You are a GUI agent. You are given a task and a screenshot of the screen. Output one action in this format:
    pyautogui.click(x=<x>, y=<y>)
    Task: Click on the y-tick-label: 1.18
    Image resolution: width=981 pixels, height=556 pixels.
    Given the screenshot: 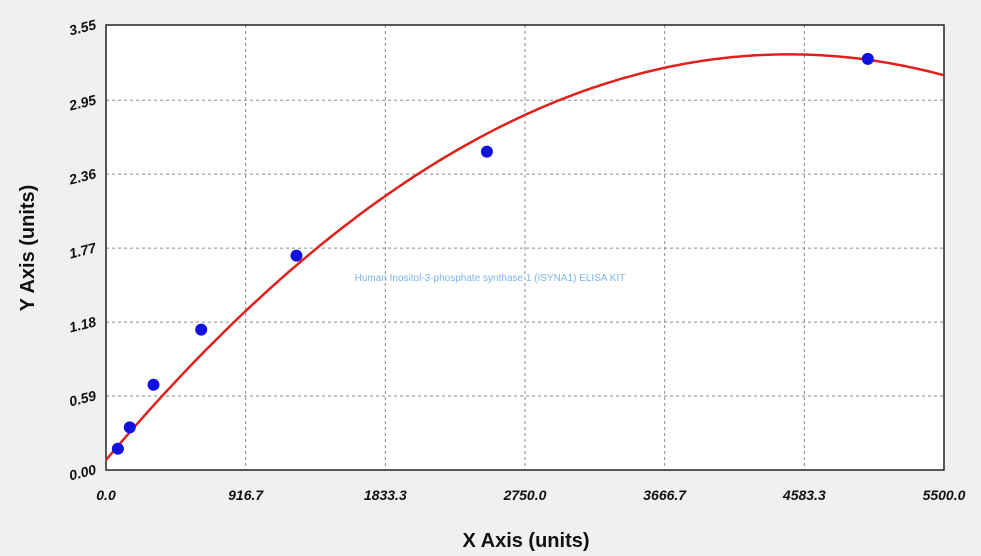 What is the action you would take?
    pyautogui.click(x=82, y=324)
    